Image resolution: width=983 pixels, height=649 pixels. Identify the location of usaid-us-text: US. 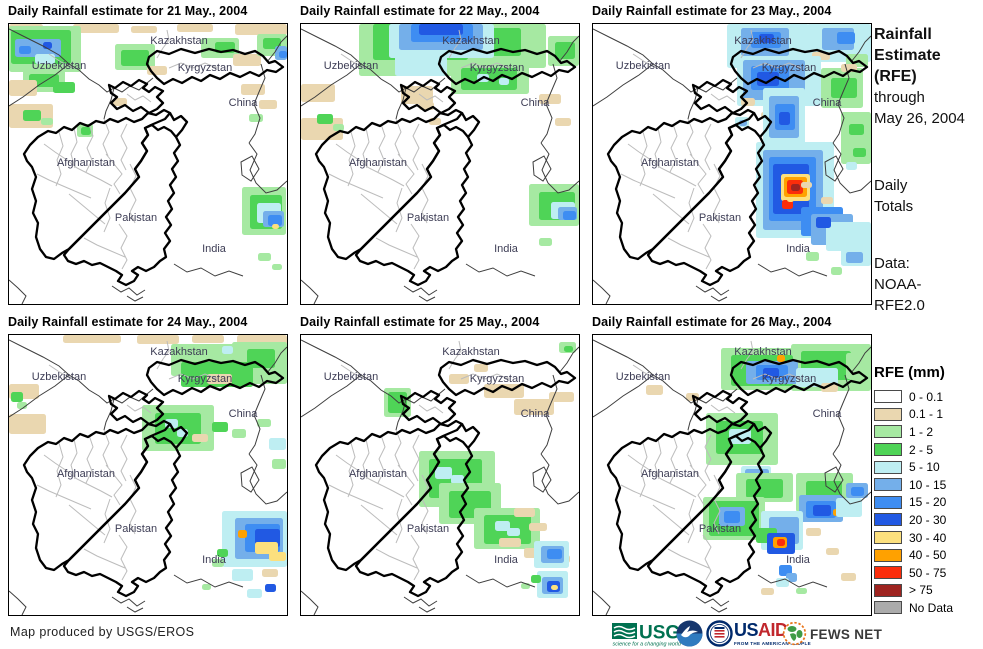
(746, 630).